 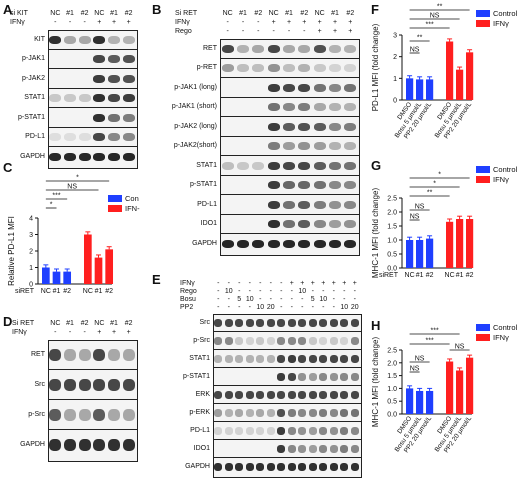 I want to click on x-tick-label: #1, so click(x=460, y=275).